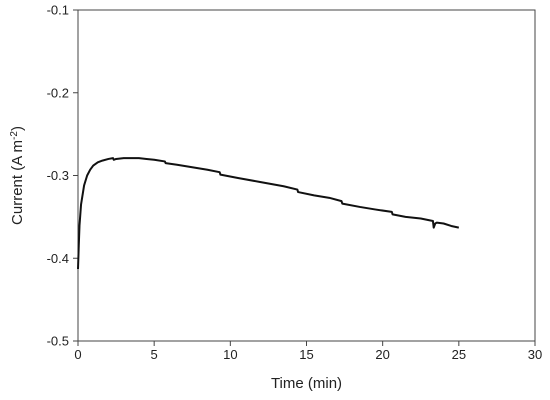  I want to click on y-axis-title-main: Current (A m, so click(17, 182).